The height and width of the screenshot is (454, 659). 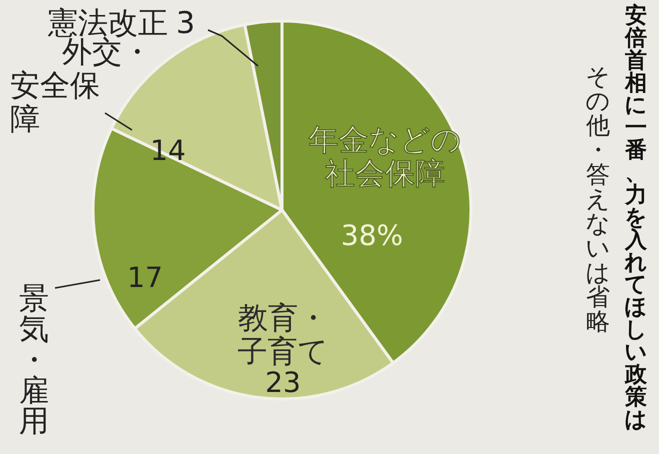 What do you see at coordinates (34, 360) in the screenshot?
I see `slice-label: 景気・雇用` at bounding box center [34, 360].